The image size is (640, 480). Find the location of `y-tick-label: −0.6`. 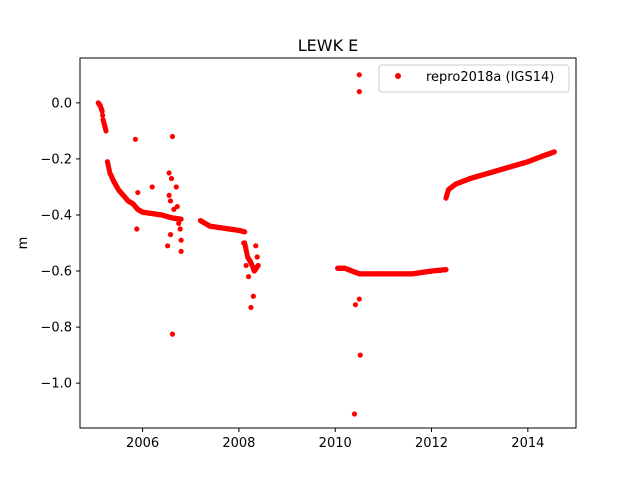

y-tick-label: −0.6 is located at coordinates (56, 272).